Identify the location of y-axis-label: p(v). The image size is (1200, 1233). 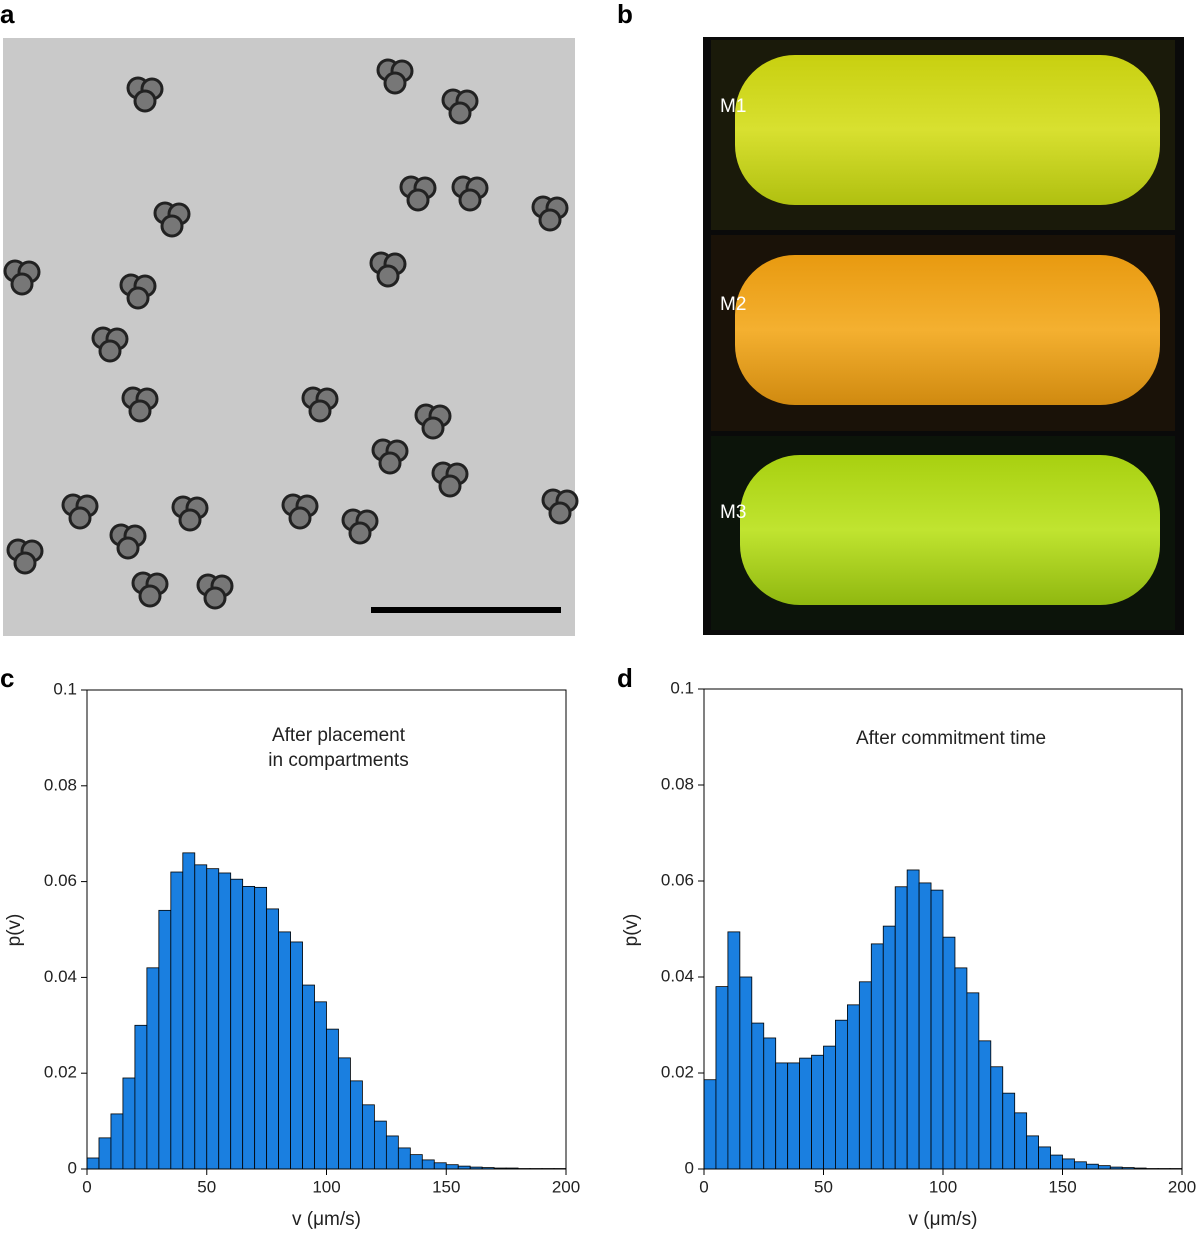
(14, 930).